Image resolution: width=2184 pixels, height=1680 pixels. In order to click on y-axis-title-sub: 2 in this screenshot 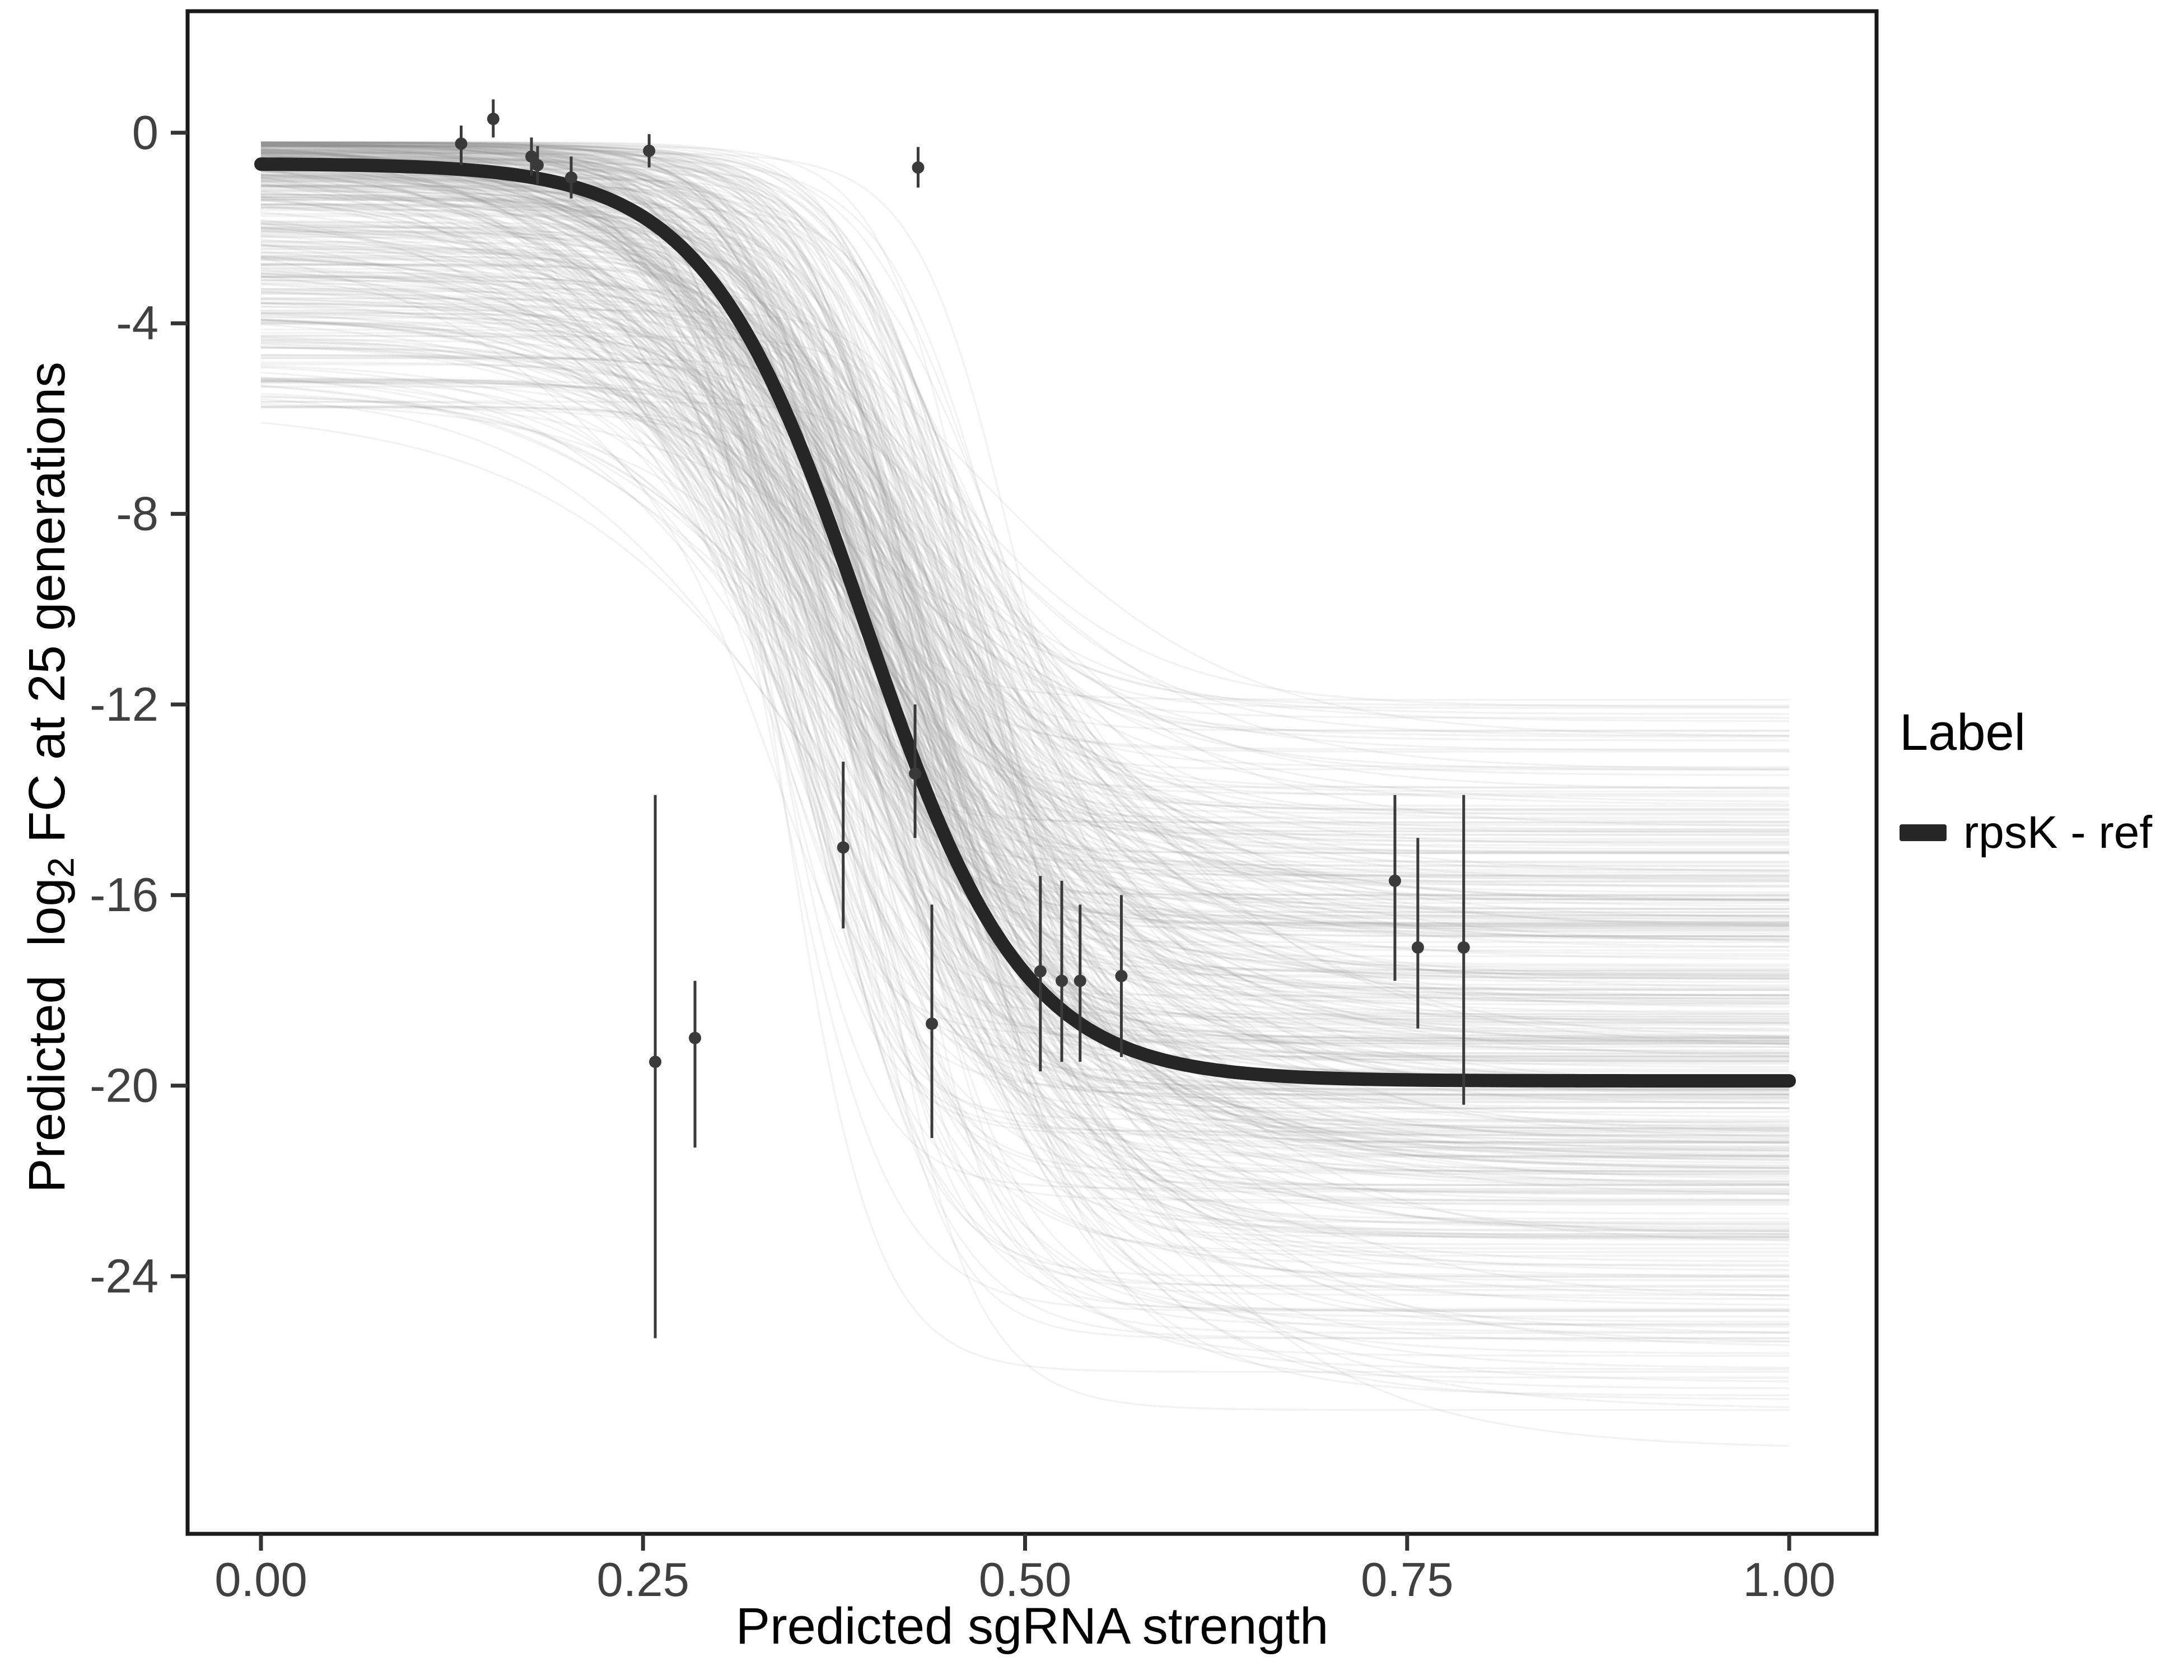, I will do `click(61, 868)`.